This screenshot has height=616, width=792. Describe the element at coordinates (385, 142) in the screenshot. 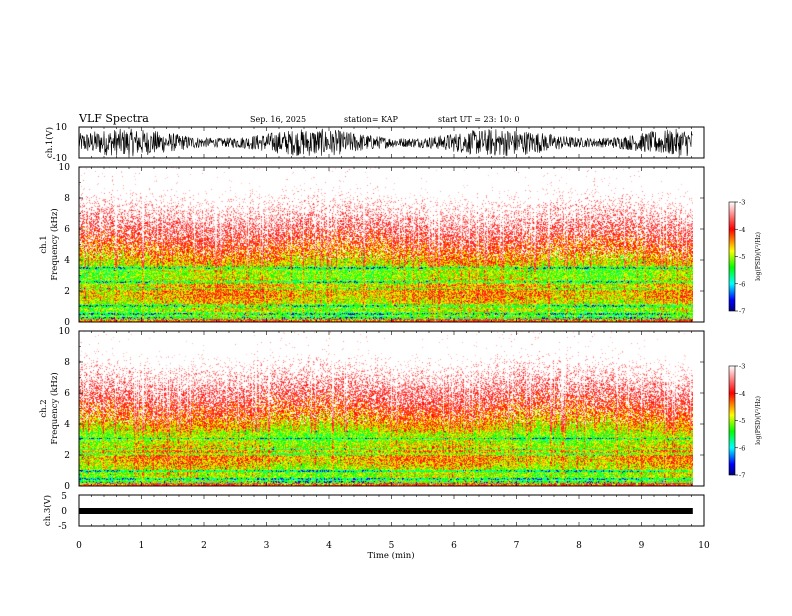

I see `ch1-waveform-trace` at that location.